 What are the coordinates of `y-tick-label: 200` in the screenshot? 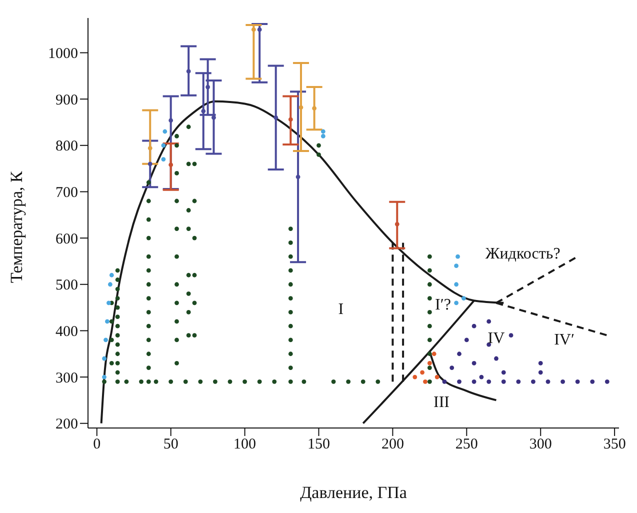 It's located at (67, 424).